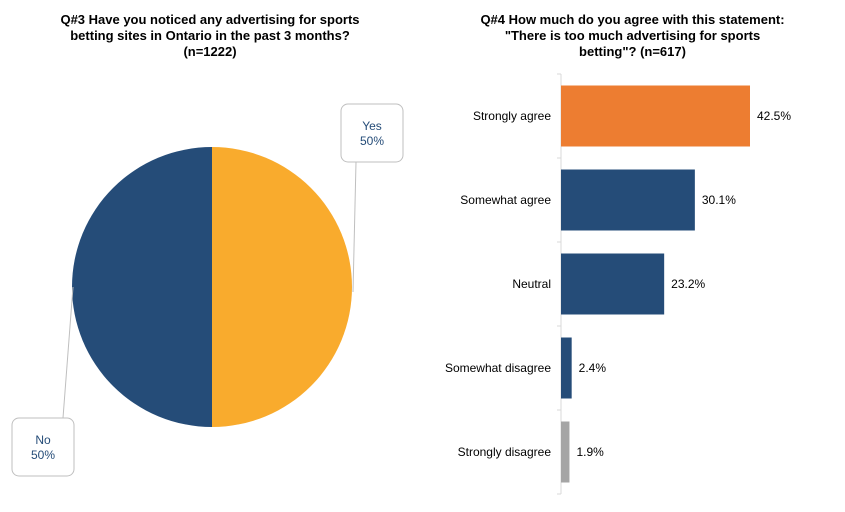 The height and width of the screenshot is (512, 845). Describe the element at coordinates (593, 368) in the screenshot. I see `bar-value-label-somewhat-disagree: 2.4%` at that location.